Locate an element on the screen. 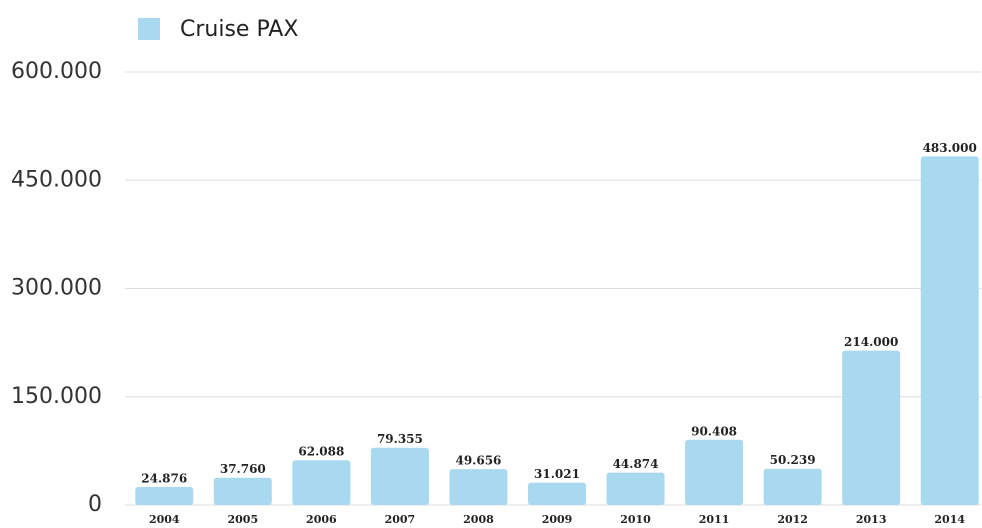 This screenshot has height=528, width=982. x-tick-label: 2005 is located at coordinates (243, 519).